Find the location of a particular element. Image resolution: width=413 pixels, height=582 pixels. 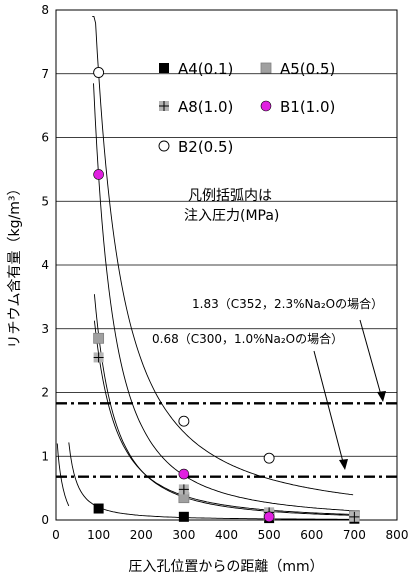

ref-arrow-1-head is located at coordinates (381, 396).